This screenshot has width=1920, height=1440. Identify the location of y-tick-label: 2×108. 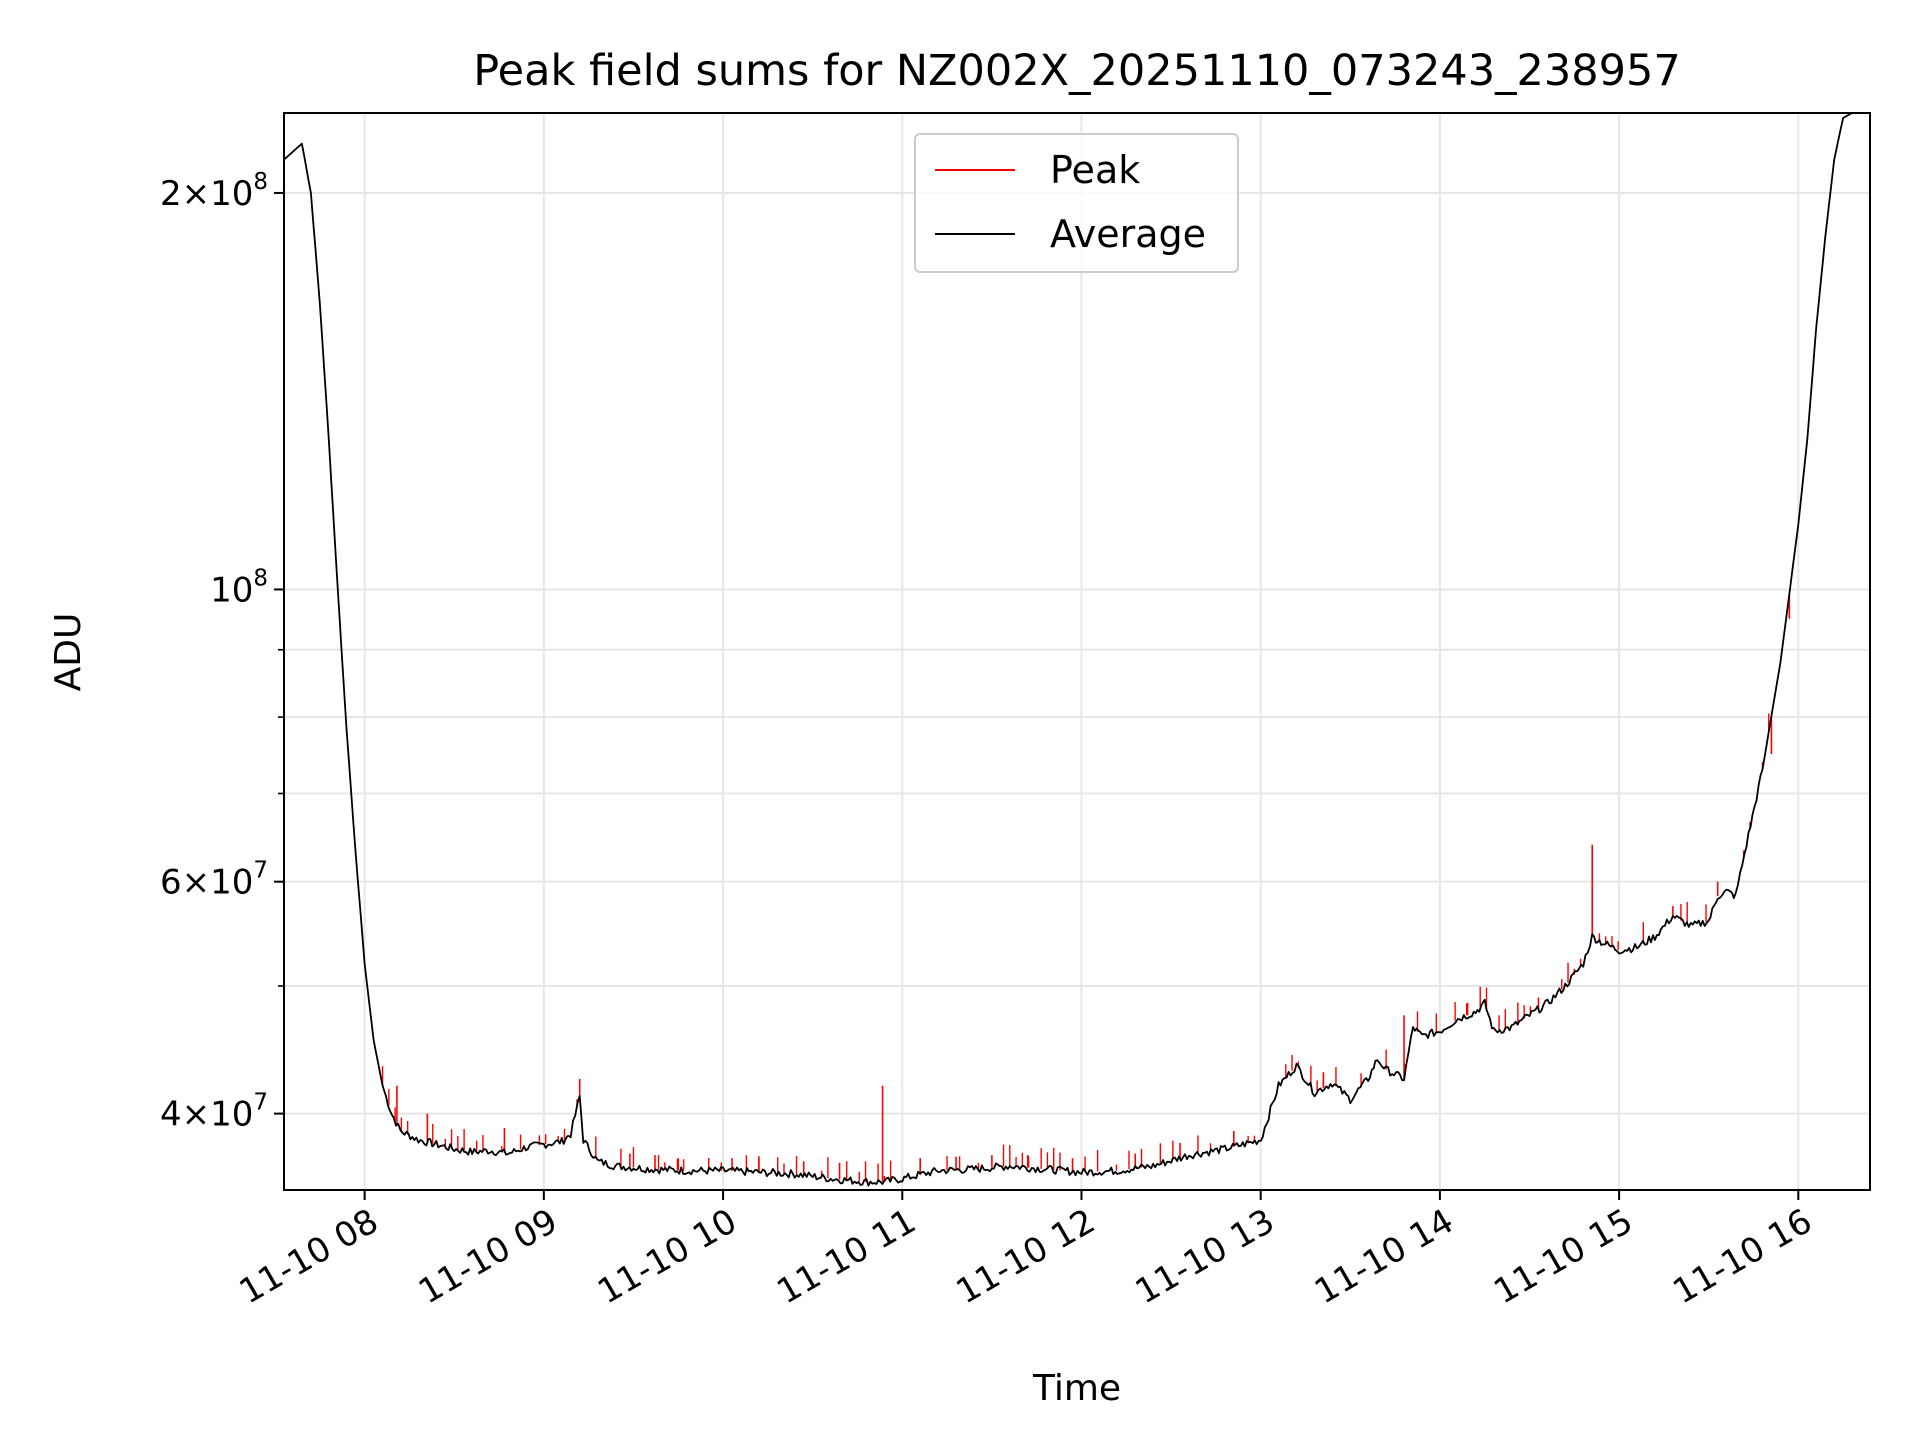
(214, 191).